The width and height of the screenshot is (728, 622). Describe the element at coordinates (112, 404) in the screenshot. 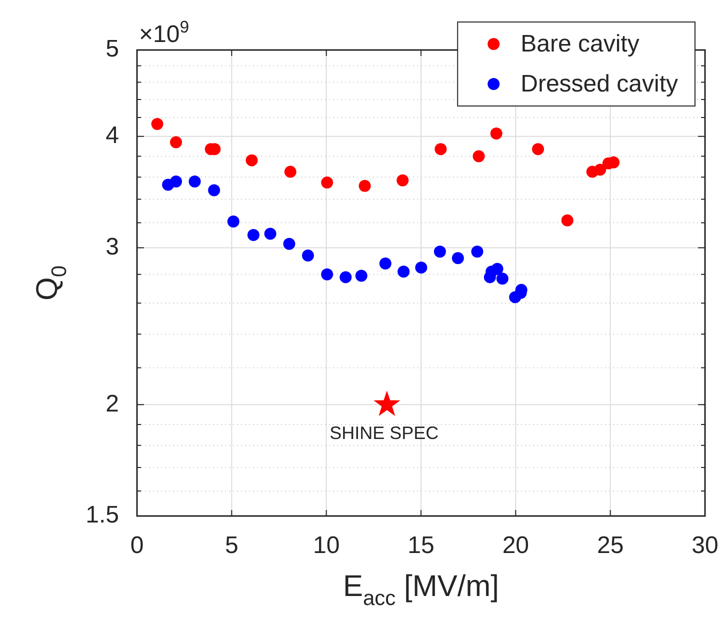

I see `y-tick-label: 2` at that location.